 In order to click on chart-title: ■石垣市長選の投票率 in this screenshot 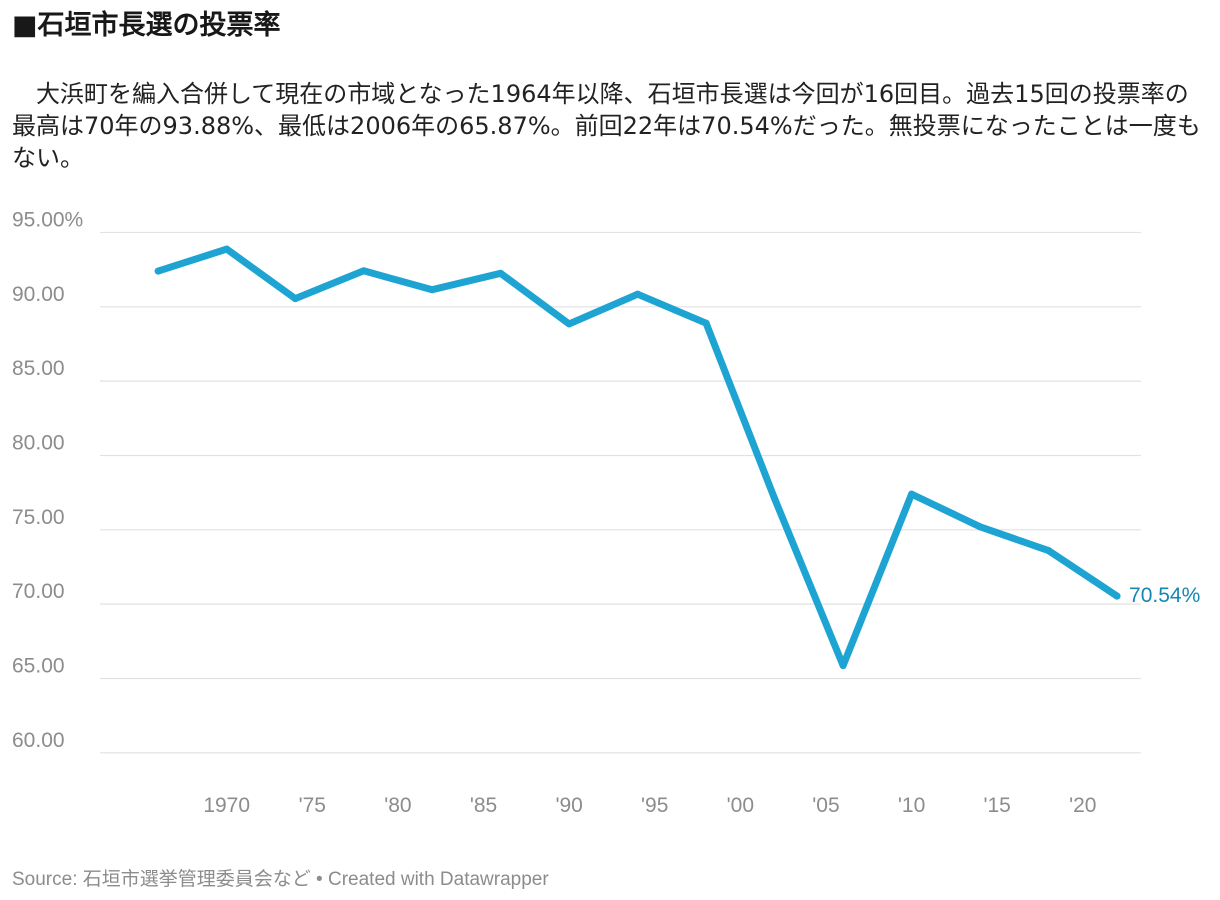, I will do `click(146, 25)`.